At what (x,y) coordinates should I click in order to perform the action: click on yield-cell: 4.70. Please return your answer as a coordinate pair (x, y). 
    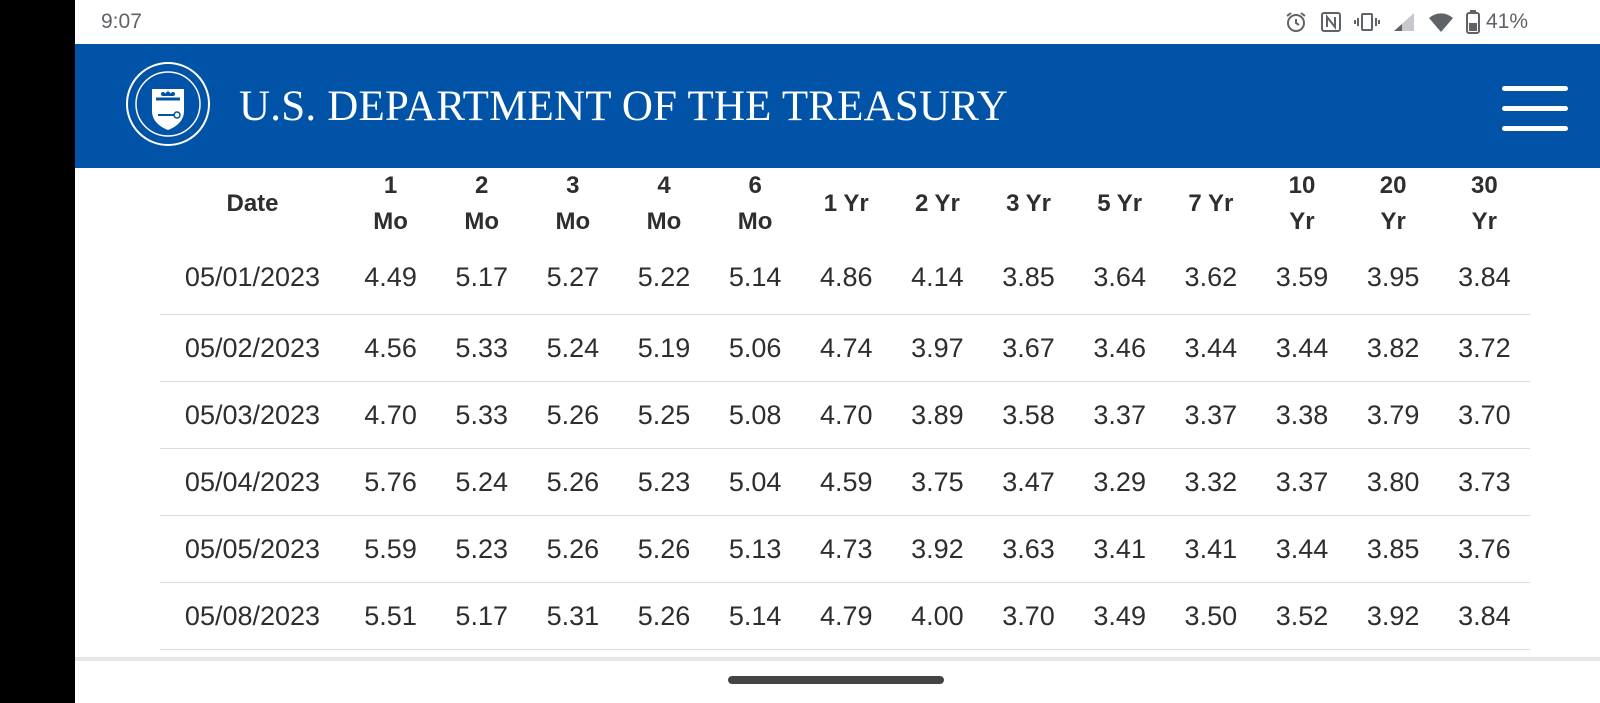
    Looking at the image, I should click on (846, 415).